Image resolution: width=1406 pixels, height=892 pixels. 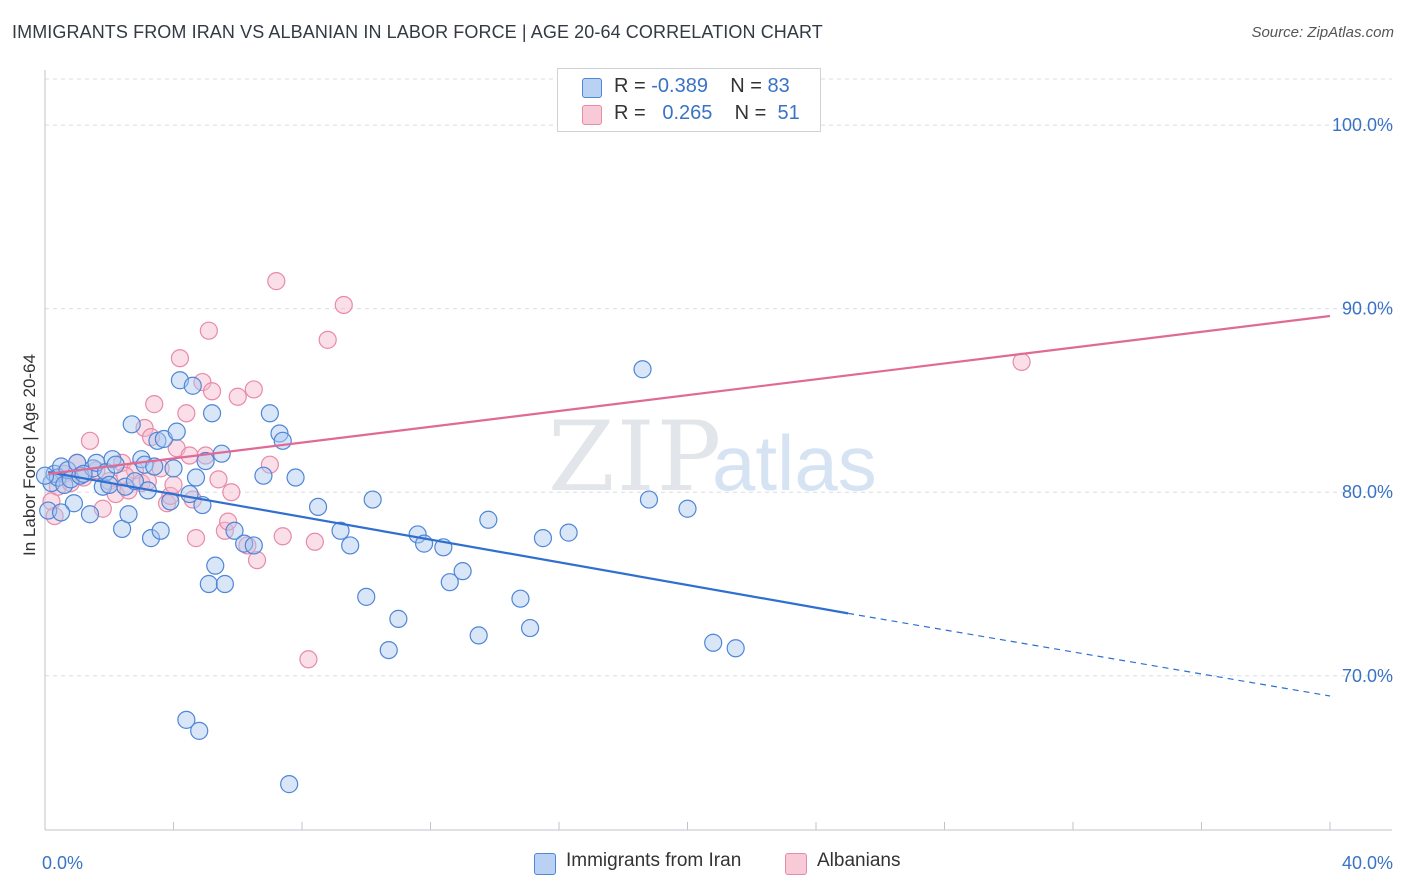 I want to click on iran-trend-line-extension, so click(x=1089, y=654).